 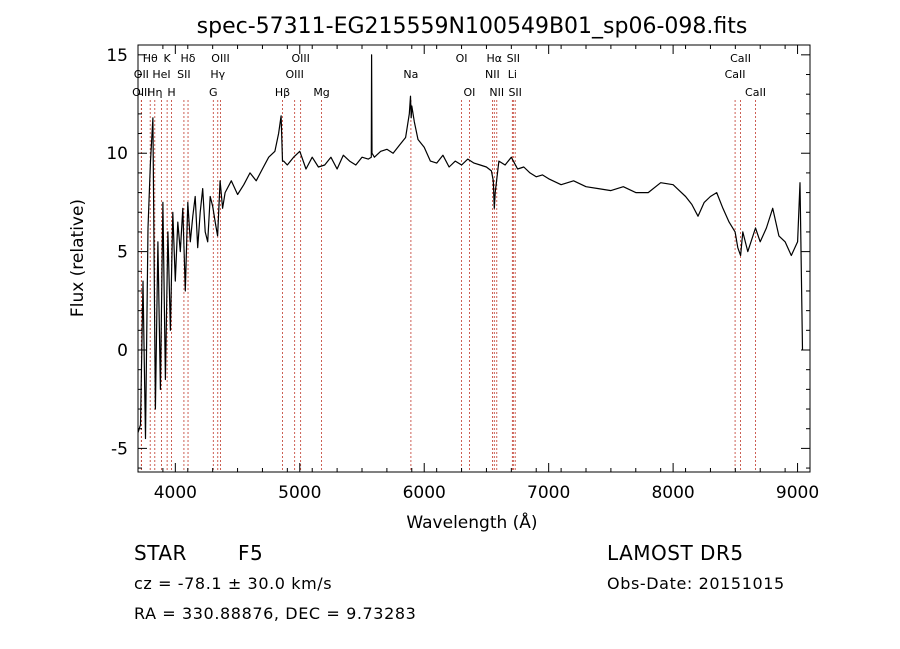 I want to click on redshift-velocity: cz = -78.1 ± 30.0 km/s, so click(x=233, y=583).